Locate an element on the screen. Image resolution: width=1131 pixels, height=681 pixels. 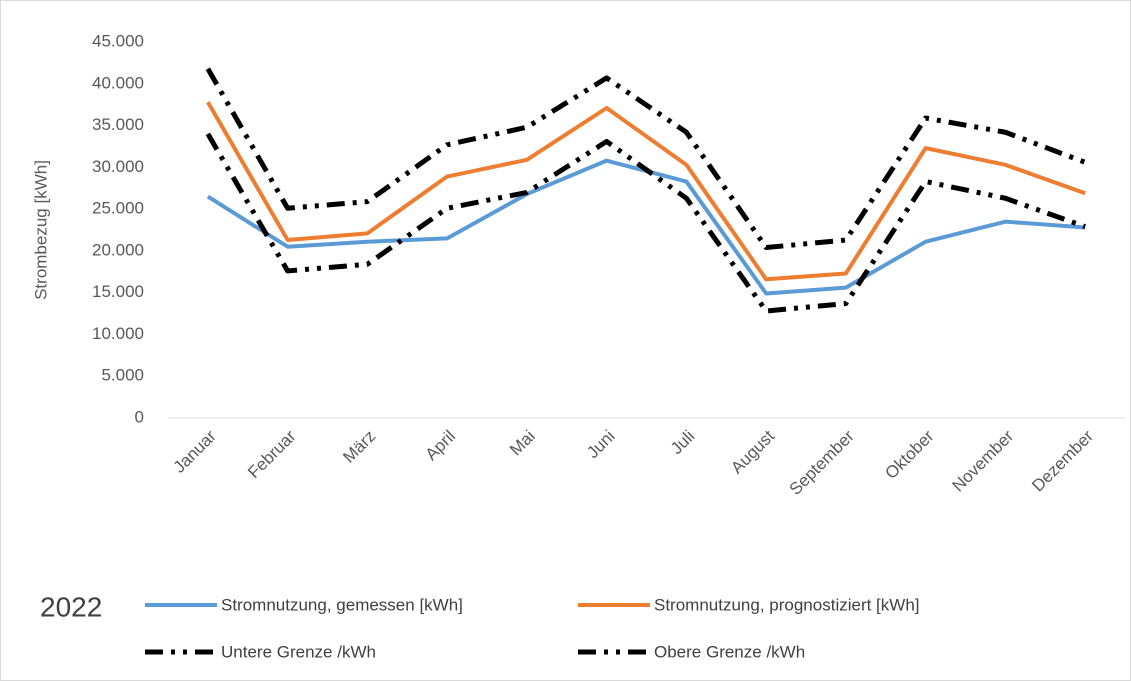
y-tick-label: 20.000 is located at coordinates (118, 249).